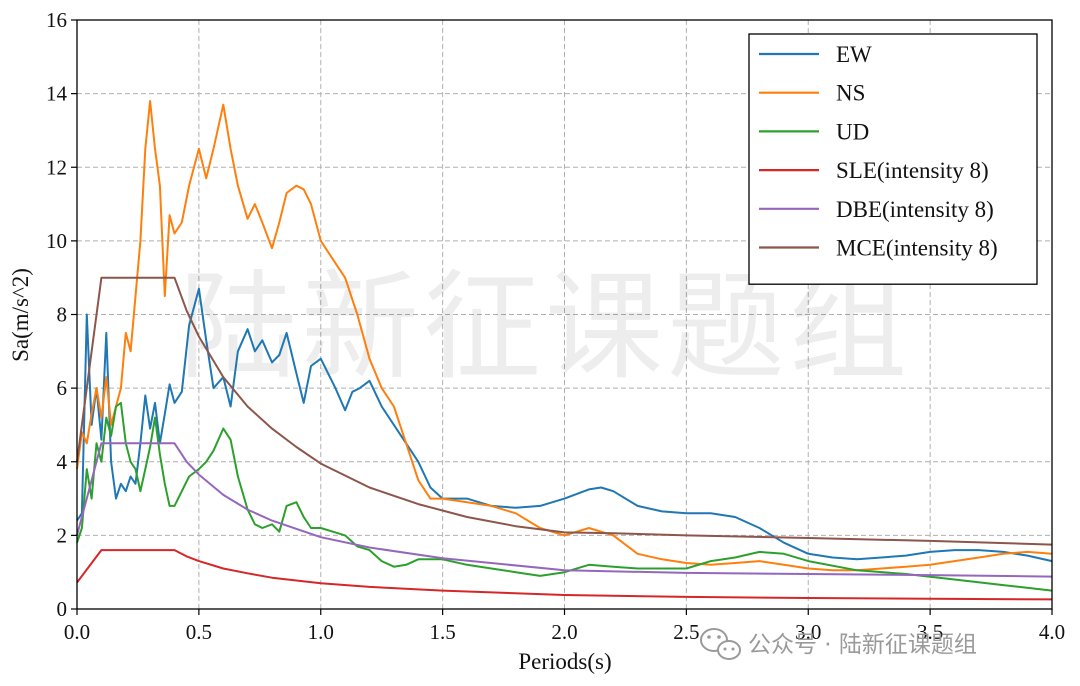  What do you see at coordinates (62, 535) in the screenshot?
I see `y-tick-label: 2` at bounding box center [62, 535].